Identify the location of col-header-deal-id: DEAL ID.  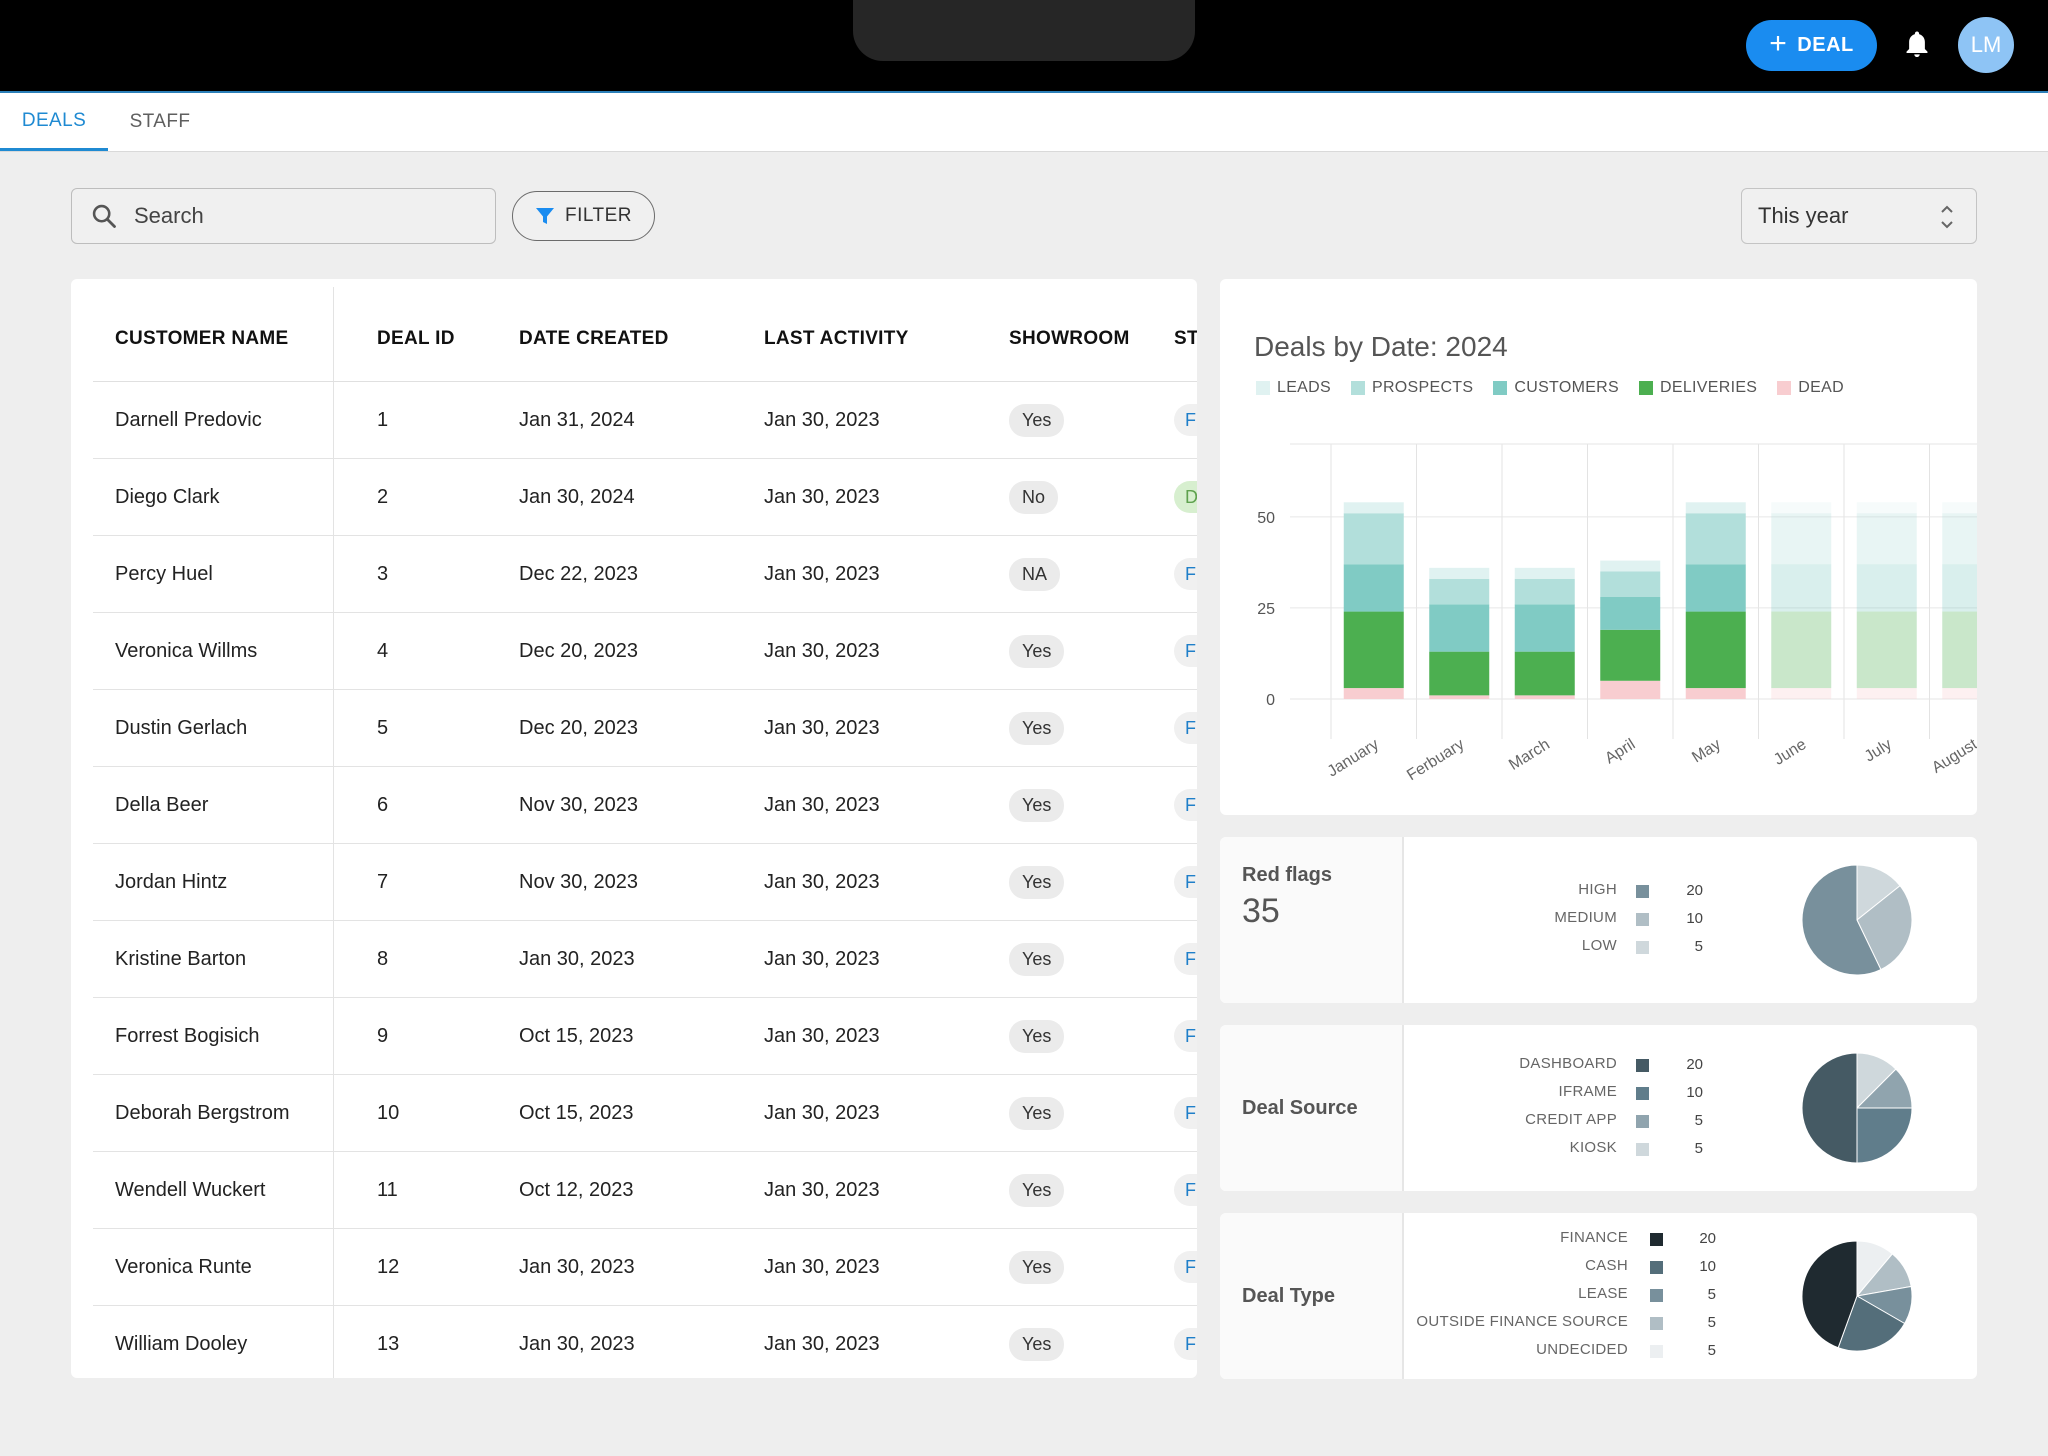
(416, 338).